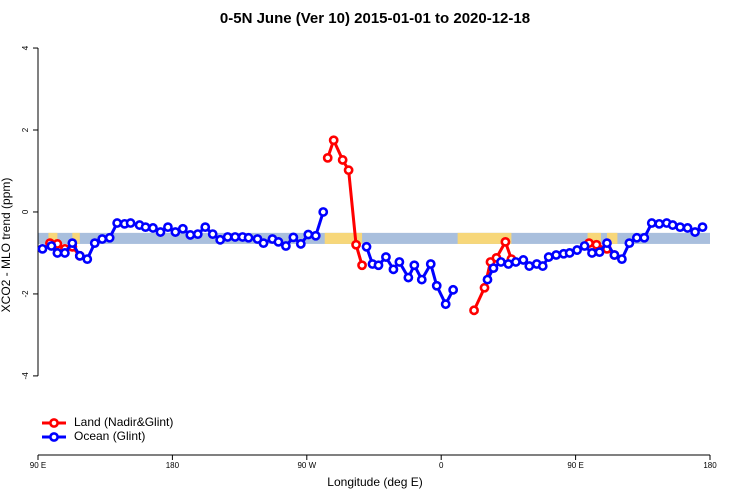 Image resolution: width=750 pixels, height=500 pixels. I want to click on x-tick-label: 90 W, so click(306, 465).